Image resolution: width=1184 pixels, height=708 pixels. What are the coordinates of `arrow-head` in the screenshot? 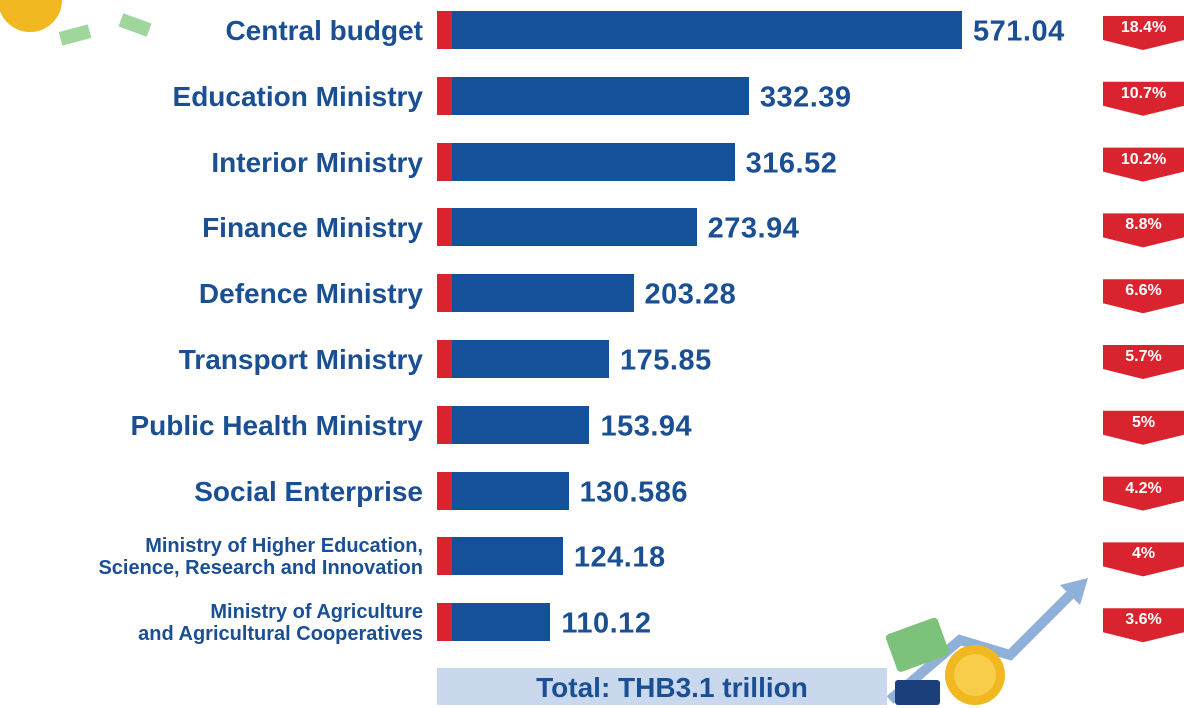 It's located at (1074, 591).